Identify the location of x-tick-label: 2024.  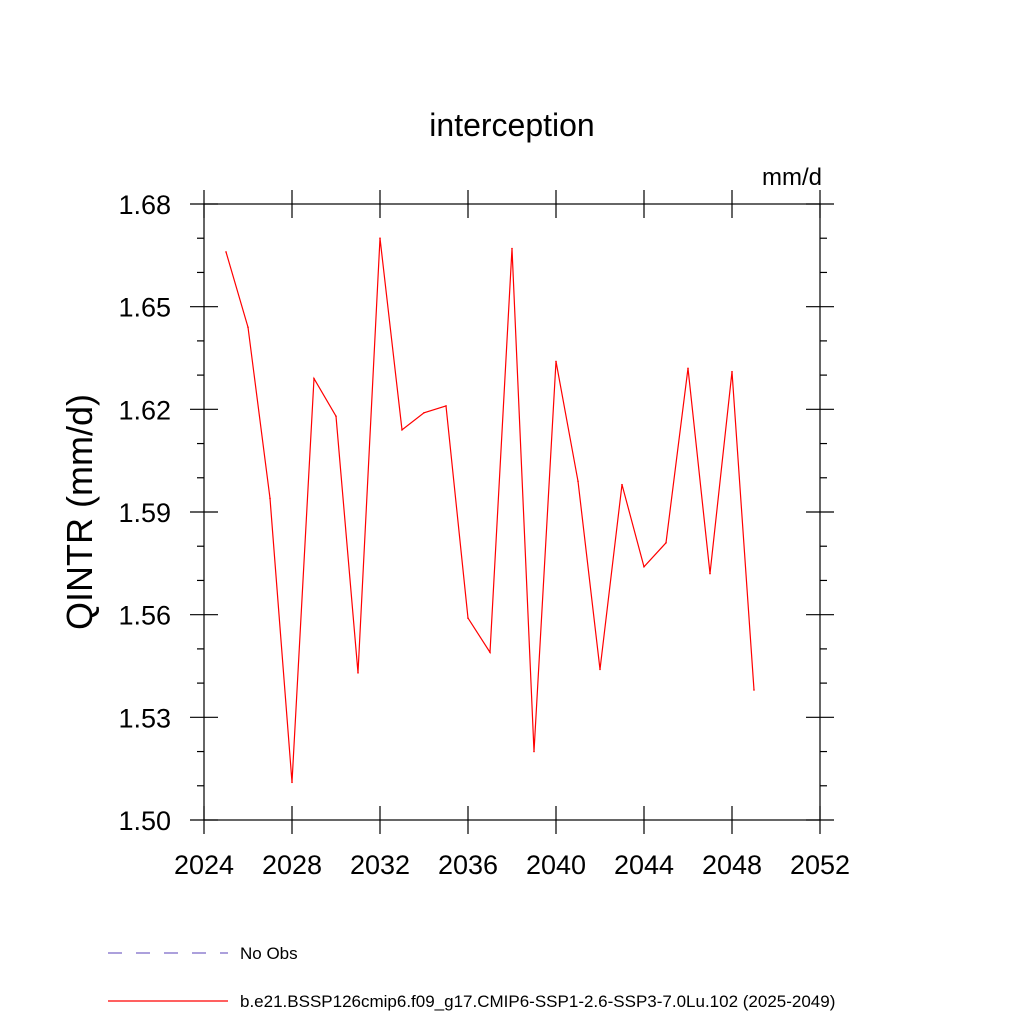
(204, 865).